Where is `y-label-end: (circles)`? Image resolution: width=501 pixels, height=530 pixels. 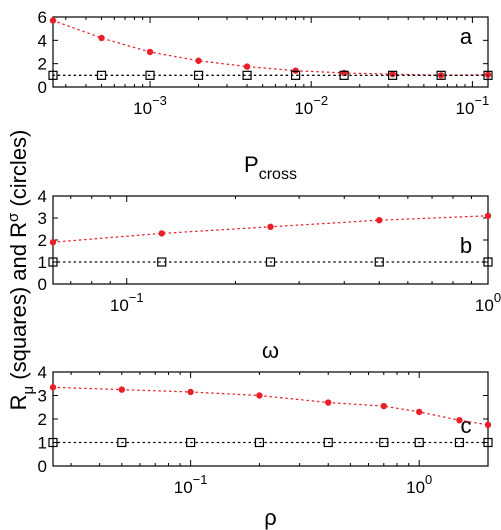
y-label-end: (circles) is located at coordinates (18, 171).